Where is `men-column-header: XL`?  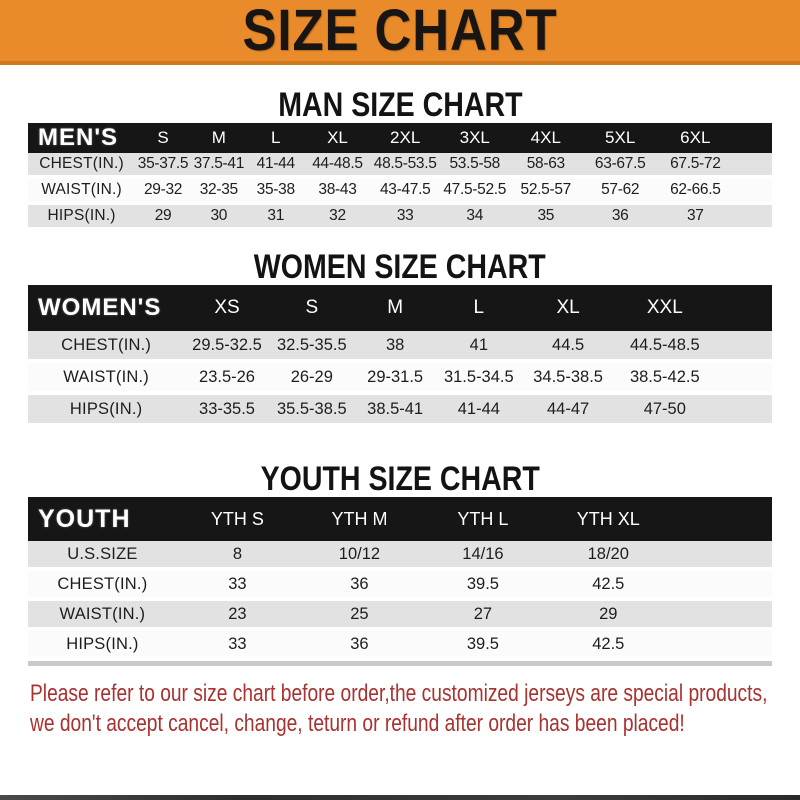
men-column-header: XL is located at coordinates (337, 138).